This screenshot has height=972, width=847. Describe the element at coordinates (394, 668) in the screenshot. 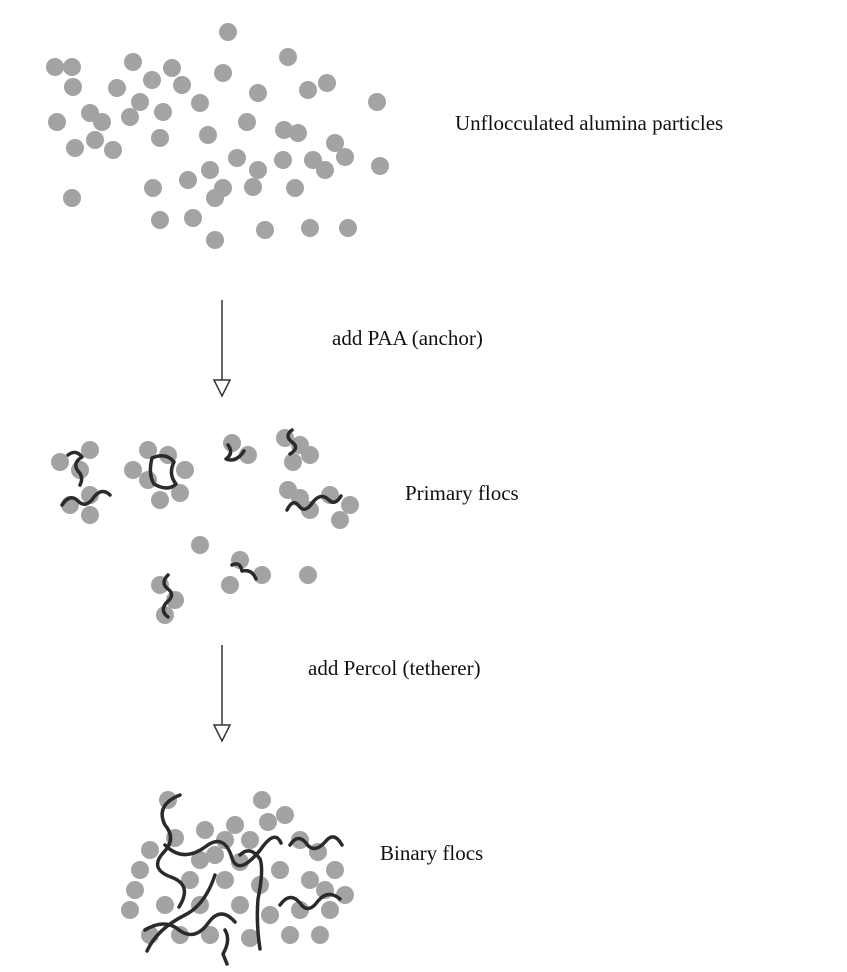

I see `step-label: add Percol (tetherer)` at that location.